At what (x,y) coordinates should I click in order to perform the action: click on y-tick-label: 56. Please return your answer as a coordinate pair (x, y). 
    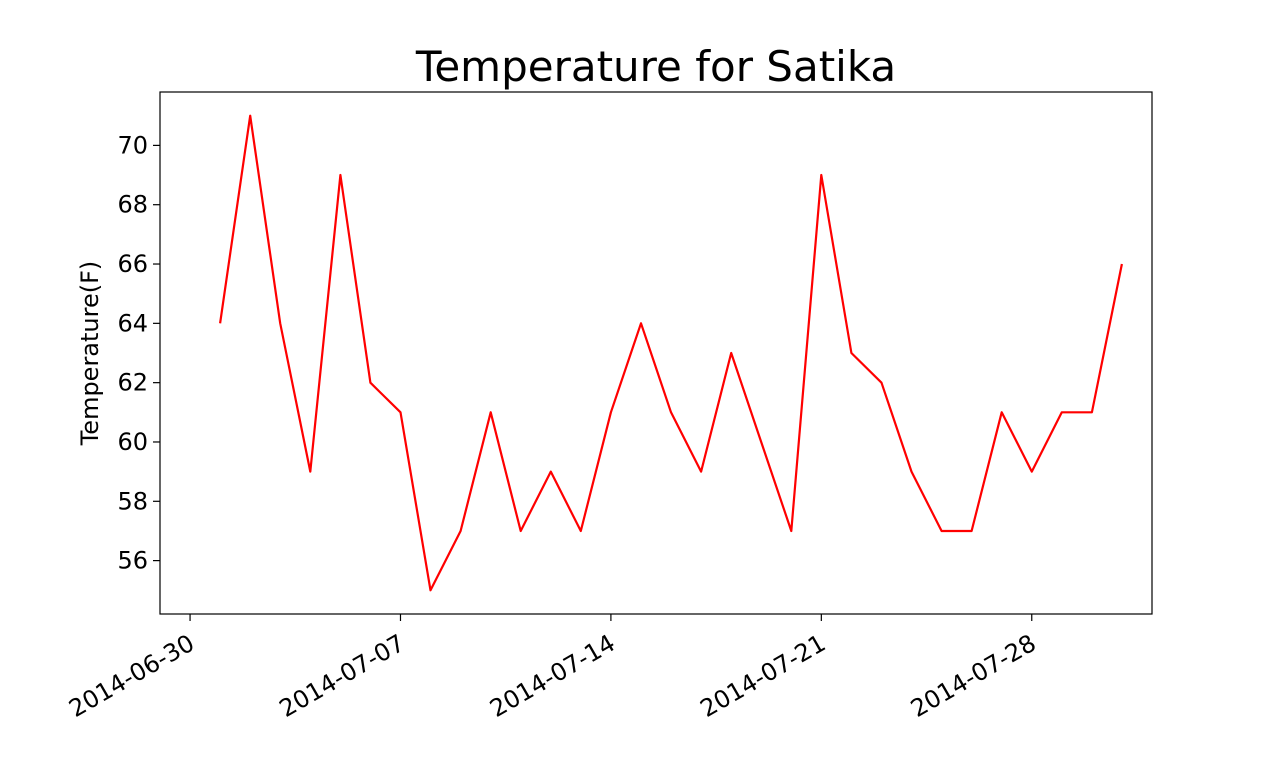
    Looking at the image, I should click on (132, 561).